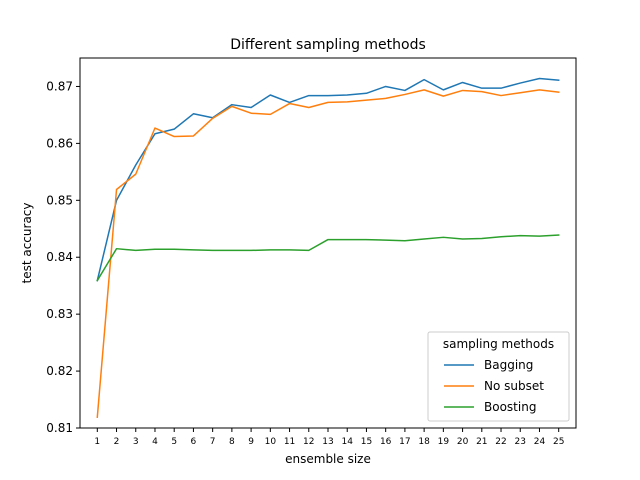  I want to click on legend-entry: Boosting, so click(510, 407).